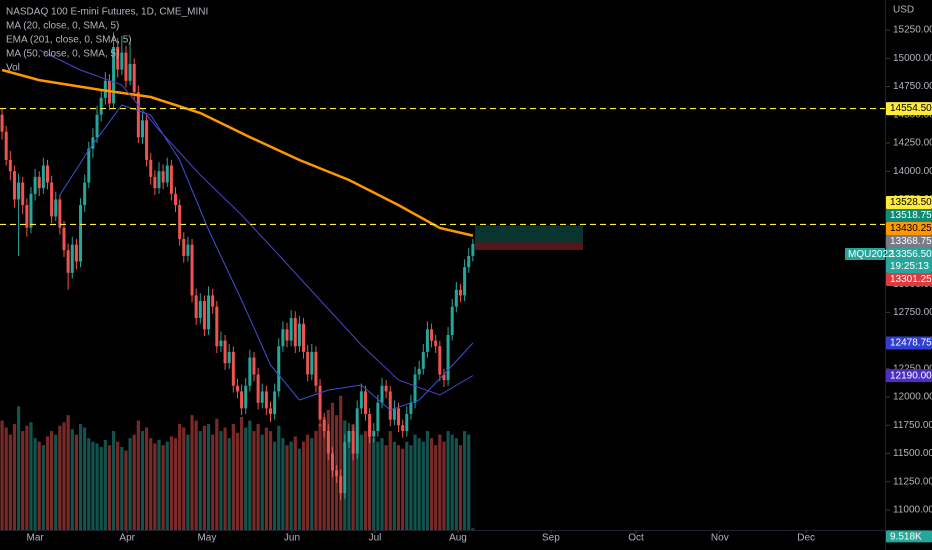  I want to click on target-tag, so click(909, 216).